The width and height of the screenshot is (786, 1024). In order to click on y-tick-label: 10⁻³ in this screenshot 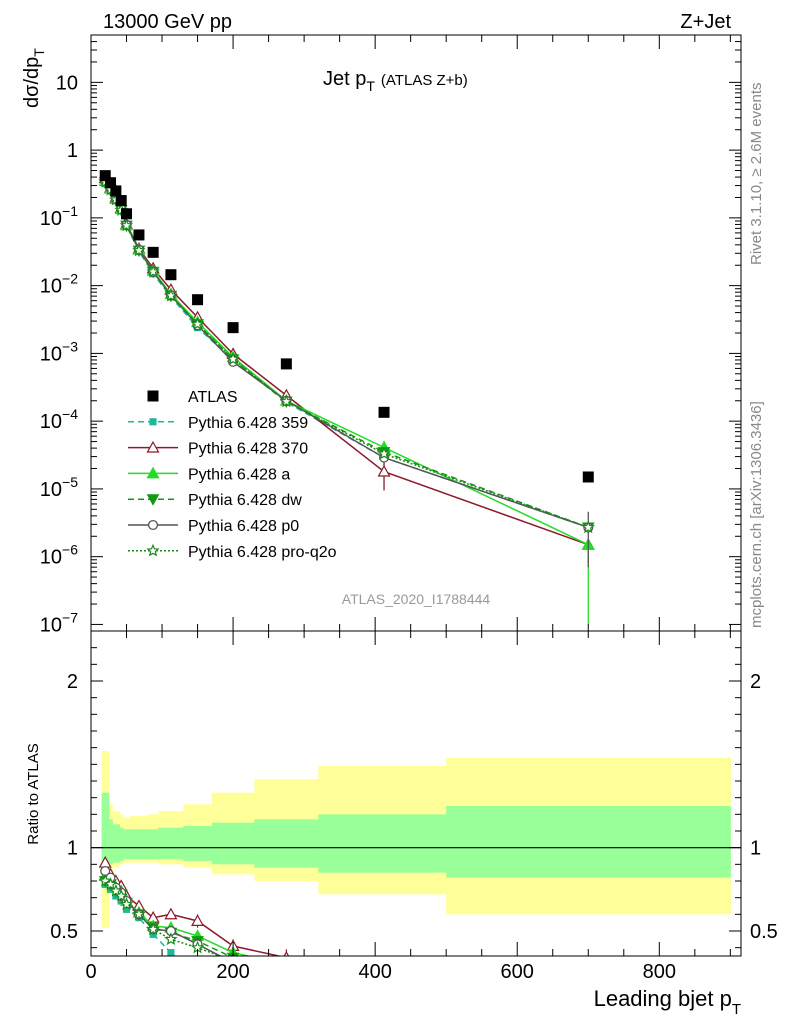, I will do `click(59, 351)`.